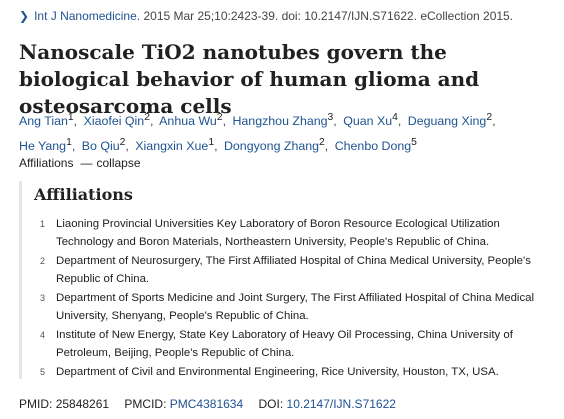  What do you see at coordinates (341, 404) in the screenshot?
I see `doi-link: 10.2147/IJN.S71622` at bounding box center [341, 404].